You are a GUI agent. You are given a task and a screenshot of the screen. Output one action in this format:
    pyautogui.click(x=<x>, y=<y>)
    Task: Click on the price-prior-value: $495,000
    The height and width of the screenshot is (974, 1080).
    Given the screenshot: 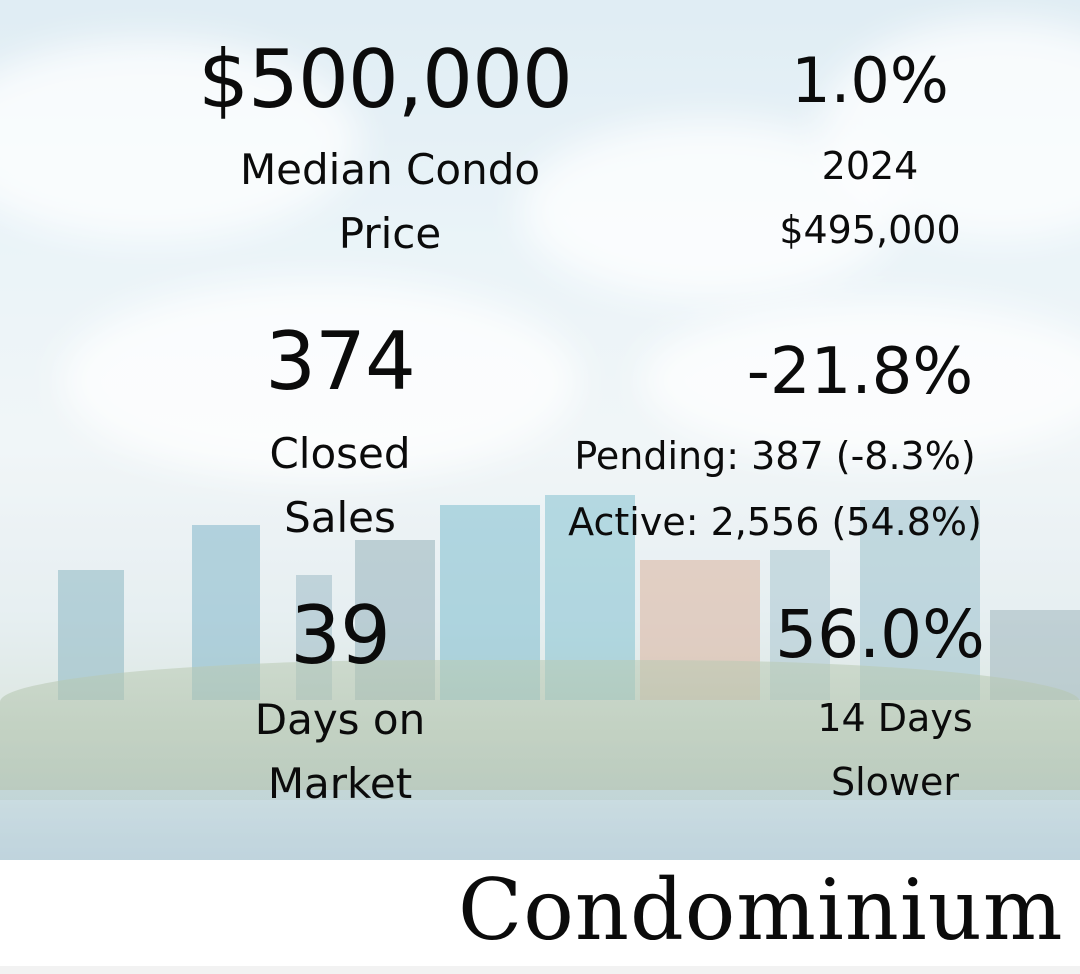 What is the action you would take?
    pyautogui.click(x=870, y=230)
    